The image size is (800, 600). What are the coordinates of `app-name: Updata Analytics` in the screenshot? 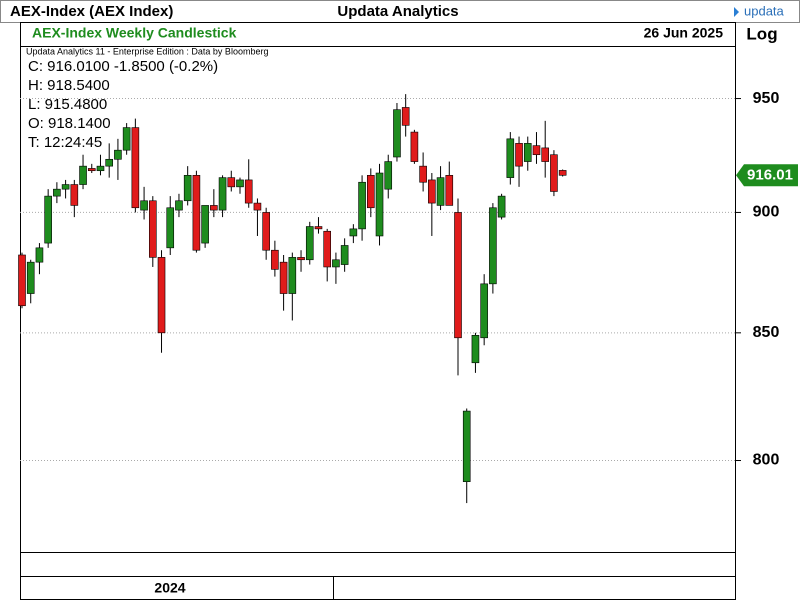 It's located at (397, 11).